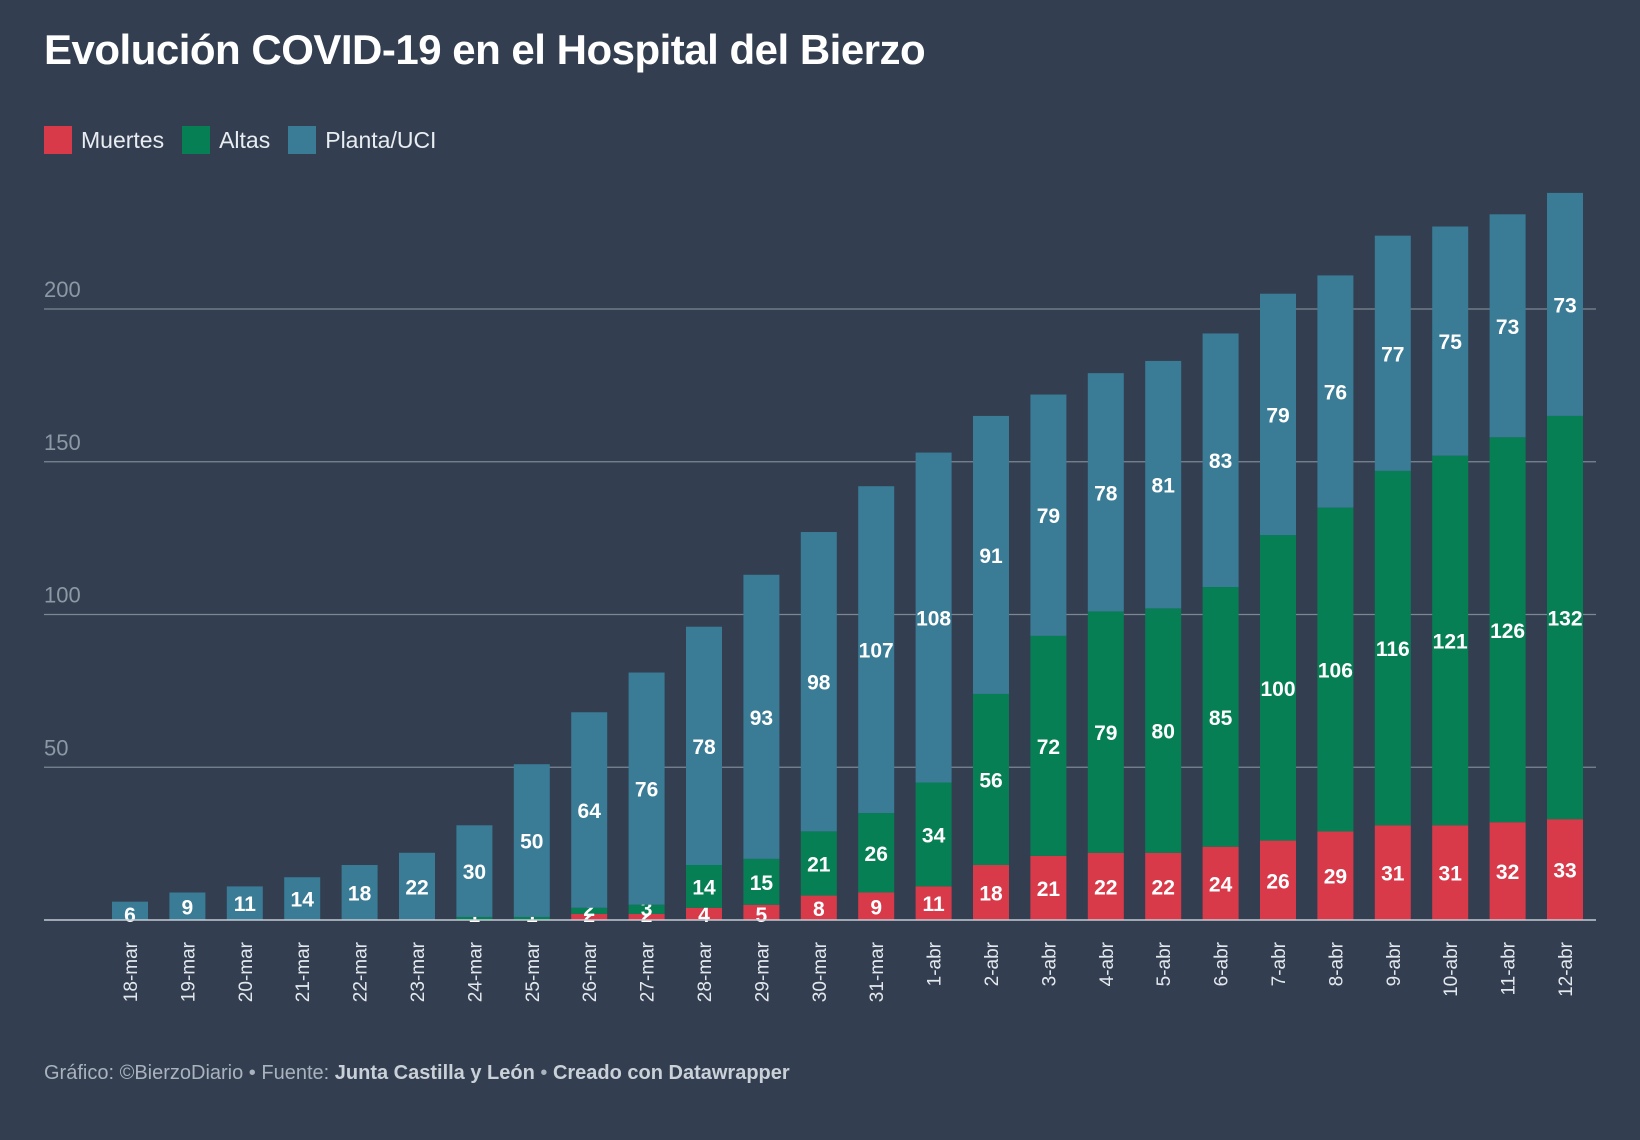  What do you see at coordinates (130, 915) in the screenshot?
I see `data-label: 6` at bounding box center [130, 915].